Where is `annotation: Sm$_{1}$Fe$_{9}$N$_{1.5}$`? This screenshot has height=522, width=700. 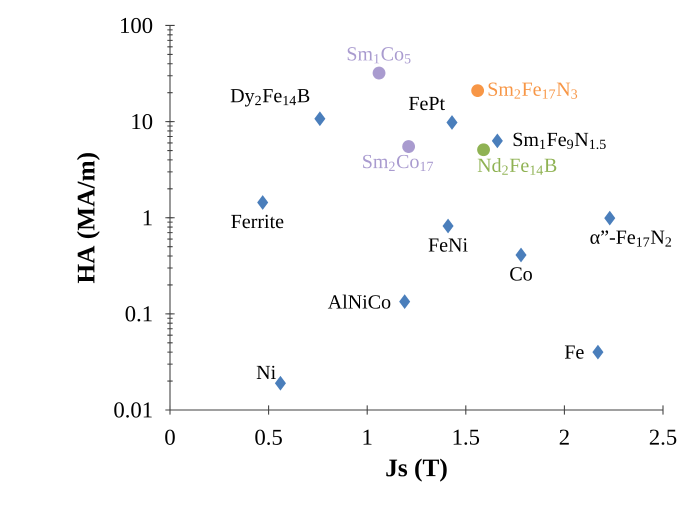 annotation: Sm$_{1}$Fe$_{9}$N$_{1.5}$ is located at coordinates (560, 141).